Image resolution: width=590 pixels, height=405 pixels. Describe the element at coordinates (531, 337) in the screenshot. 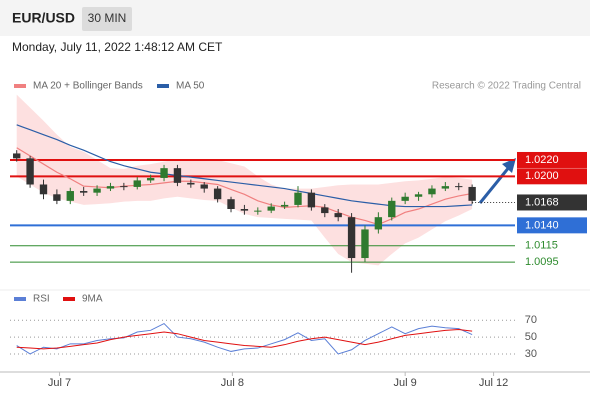

I see `rsi-tick-label: 50` at that location.